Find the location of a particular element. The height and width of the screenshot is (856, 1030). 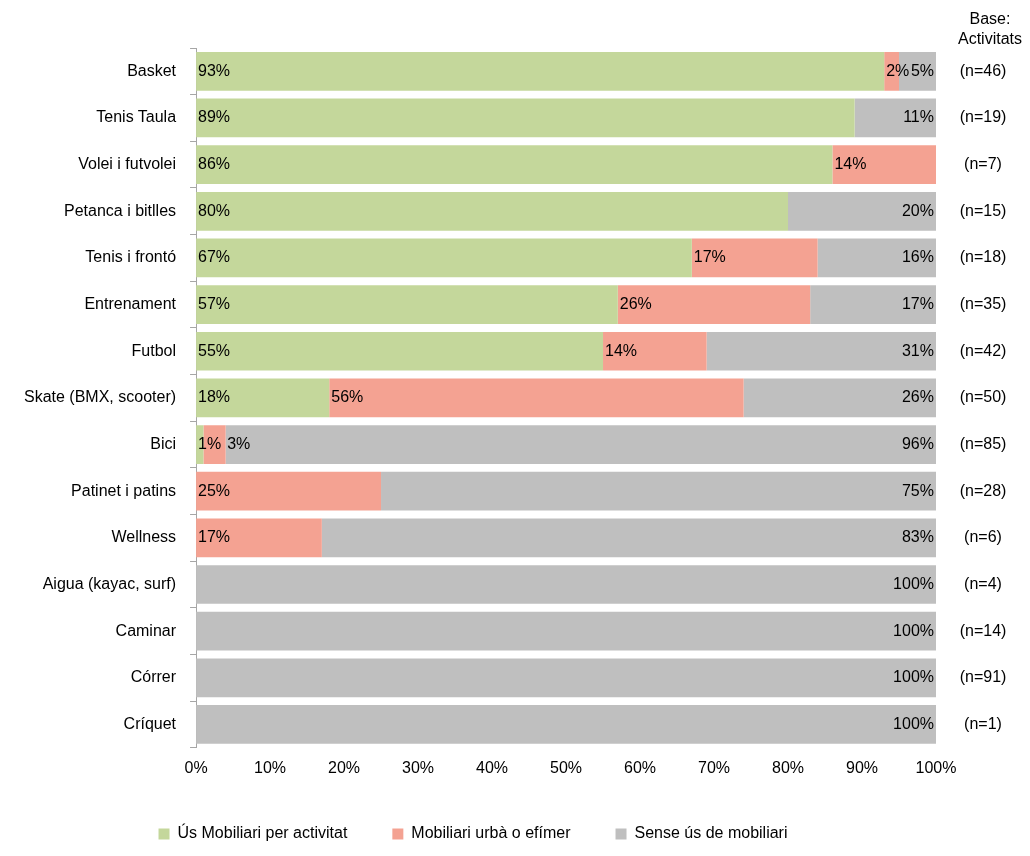

y-tick-label: Caminar is located at coordinates (146, 630).